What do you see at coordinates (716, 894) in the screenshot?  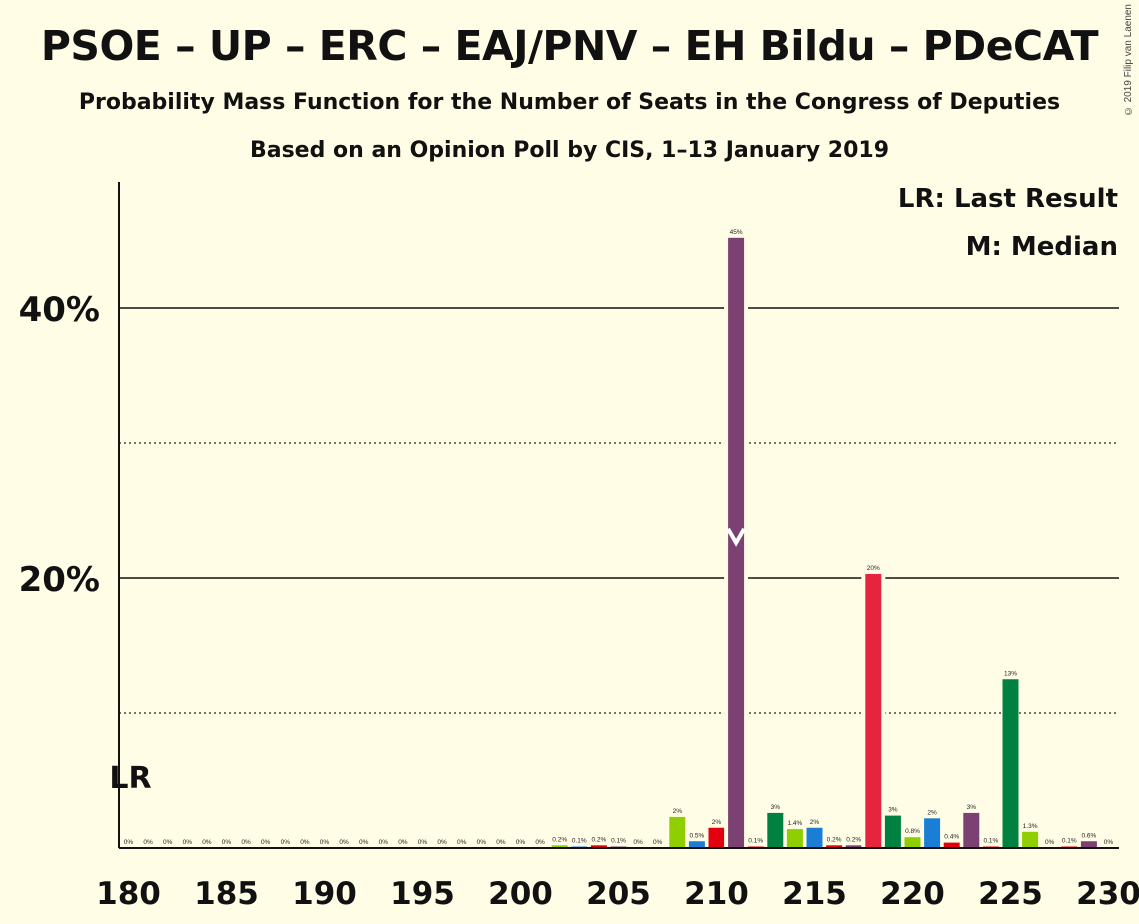 I see `x-tick-label: 210` at bounding box center [716, 894].